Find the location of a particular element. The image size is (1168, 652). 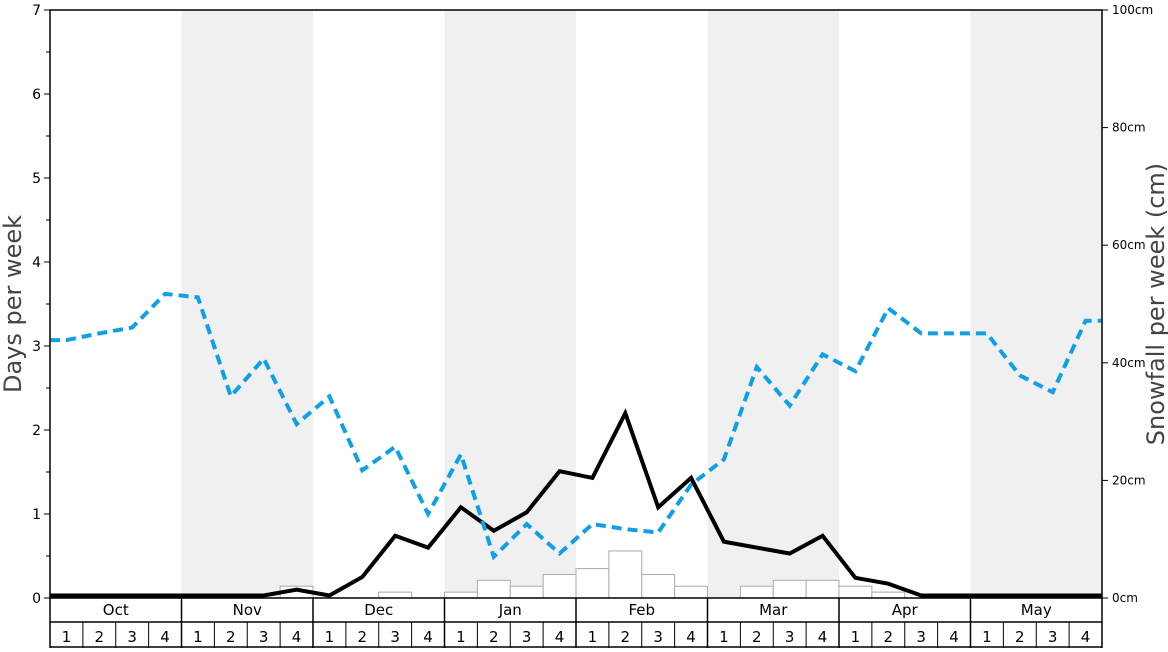

left-tick-label: 1 is located at coordinates (36, 515).